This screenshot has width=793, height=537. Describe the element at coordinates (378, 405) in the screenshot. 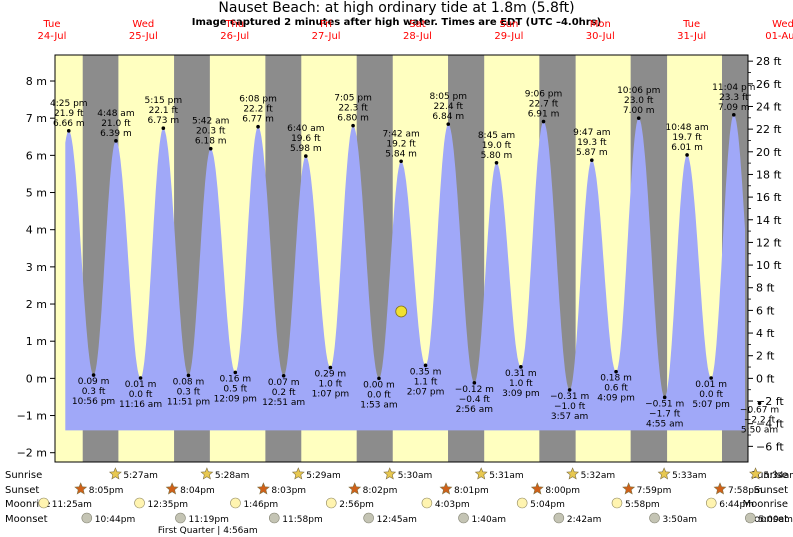

I see `low-tide-time: 1:53 am` at that location.